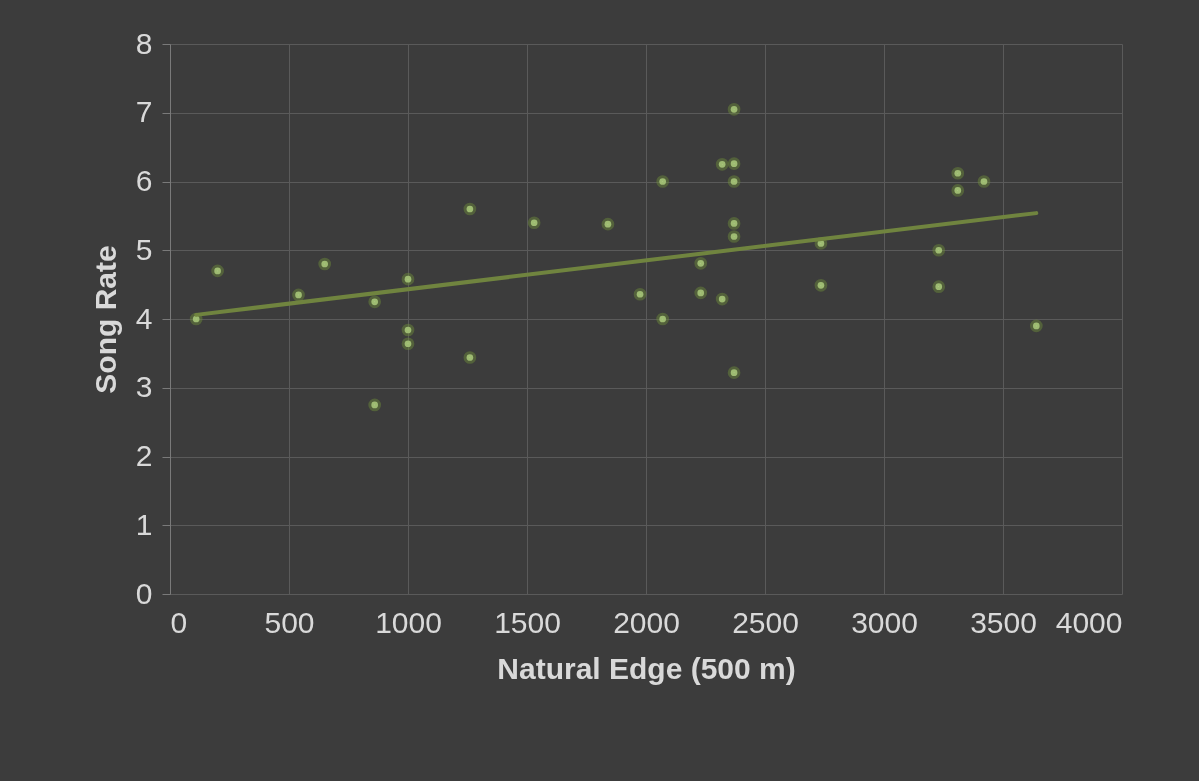 This screenshot has height=781, width=1199. Describe the element at coordinates (144, 112) in the screenshot. I see `y-tick-label: 7` at that location.